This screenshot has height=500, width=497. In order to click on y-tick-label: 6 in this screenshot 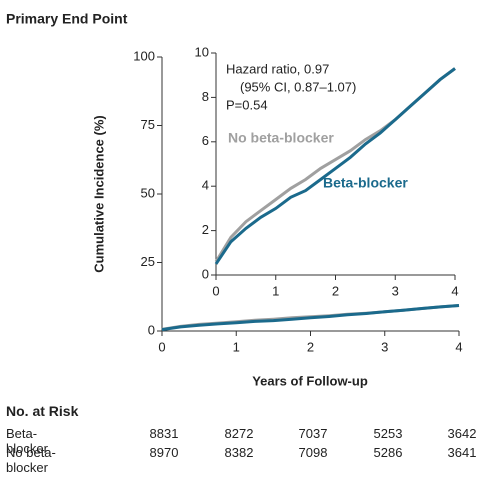, I will do `click(205, 140)`.